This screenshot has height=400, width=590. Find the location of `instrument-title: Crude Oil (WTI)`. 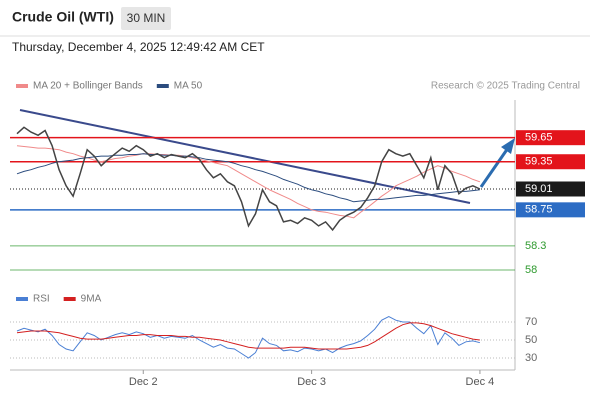

instrument-title: Crude Oil (WTI) is located at coordinates (63, 17).